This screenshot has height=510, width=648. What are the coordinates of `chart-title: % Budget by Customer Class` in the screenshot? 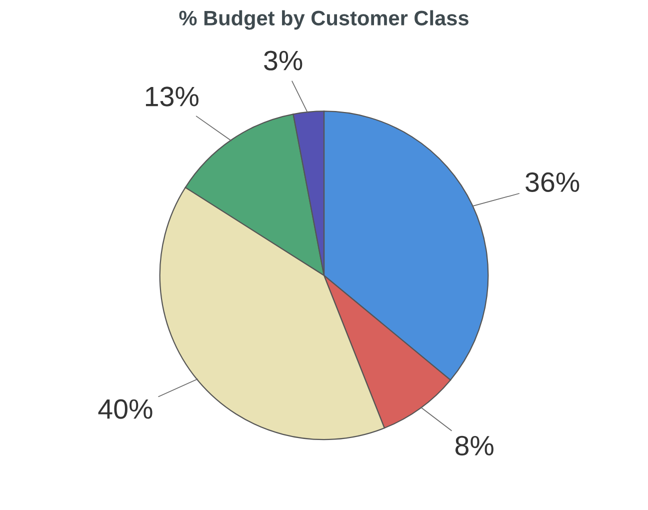 It's located at (323, 20).